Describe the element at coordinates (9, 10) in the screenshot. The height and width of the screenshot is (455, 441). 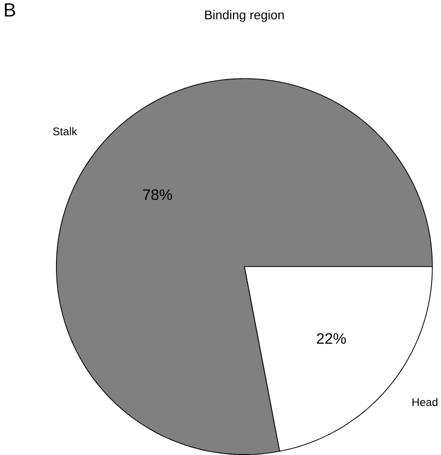
I see `text: B` at that location.